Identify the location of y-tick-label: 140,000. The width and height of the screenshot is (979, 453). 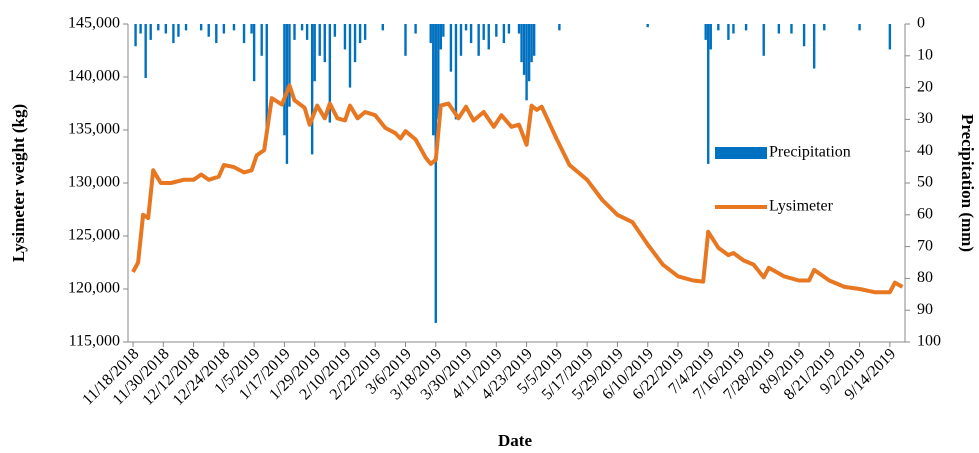
(94, 76).